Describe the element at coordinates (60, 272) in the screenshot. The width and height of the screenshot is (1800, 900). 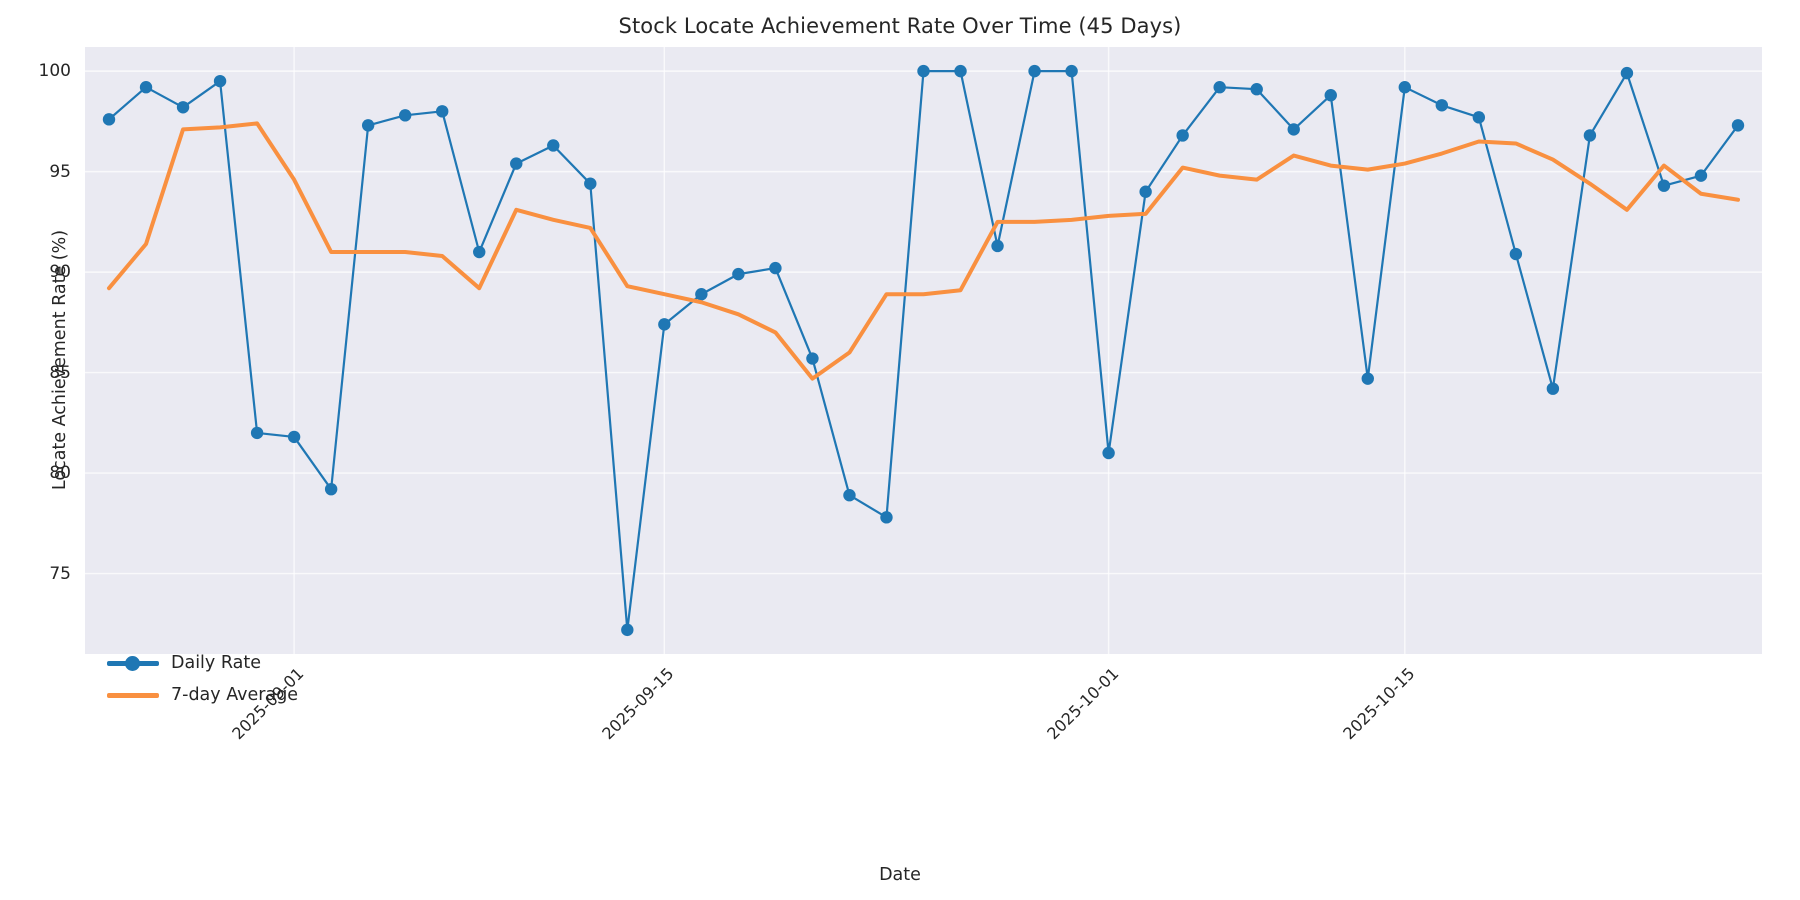
I see `y-tick-label: 90` at that location.